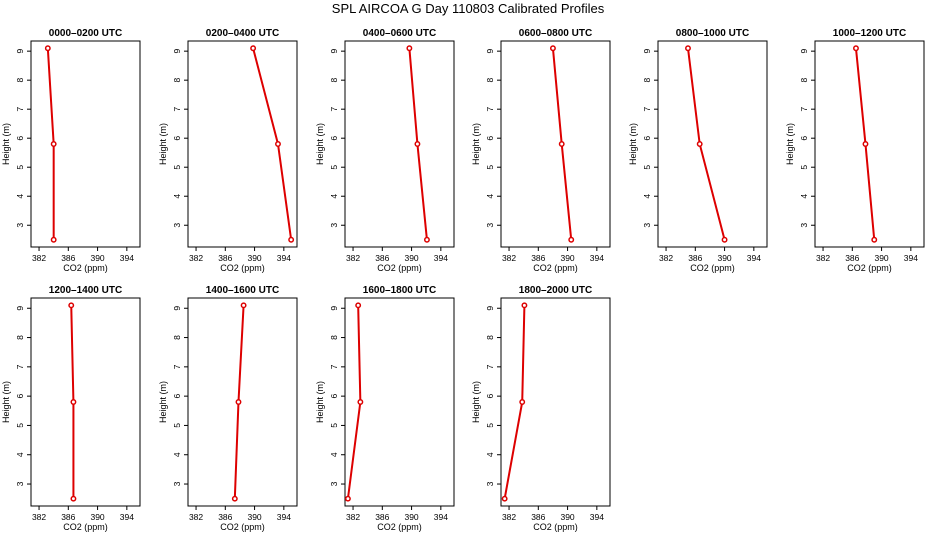 Image resolution: width=936 pixels, height=540 pixels. Describe the element at coordinates (399, 290) in the screenshot. I see `panel-title: 1600–1800 UTC` at that location.